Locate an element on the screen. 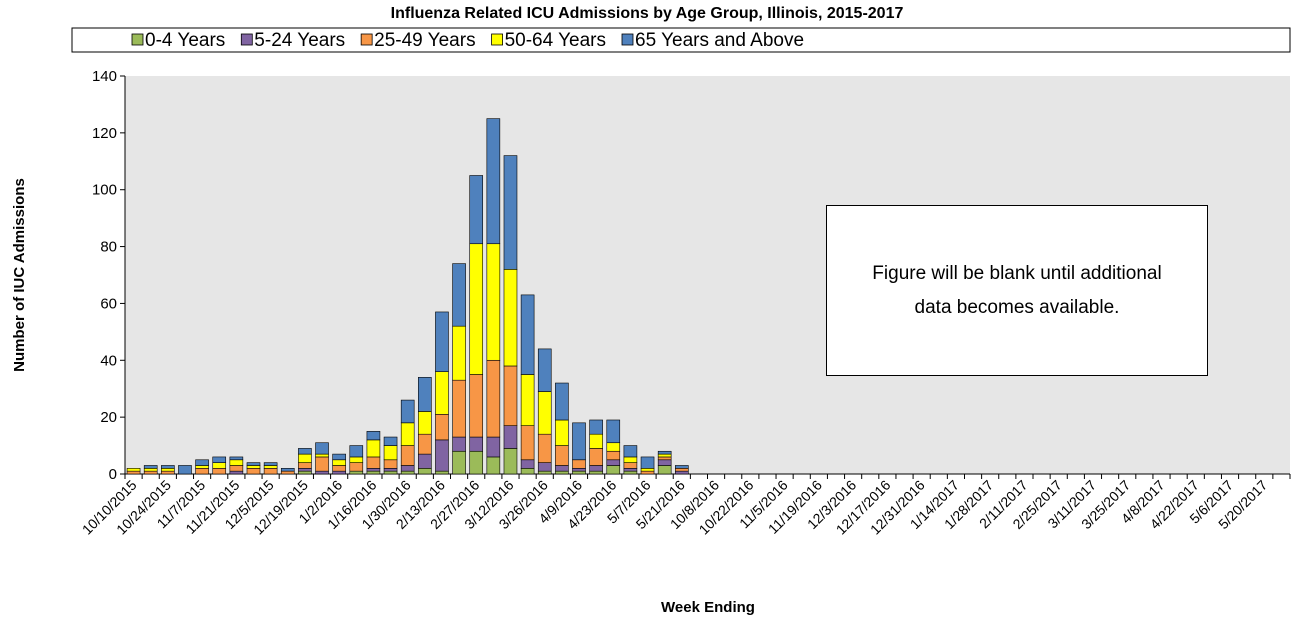 The image size is (1294, 624). y-tick-label: 120 is located at coordinates (104, 133).